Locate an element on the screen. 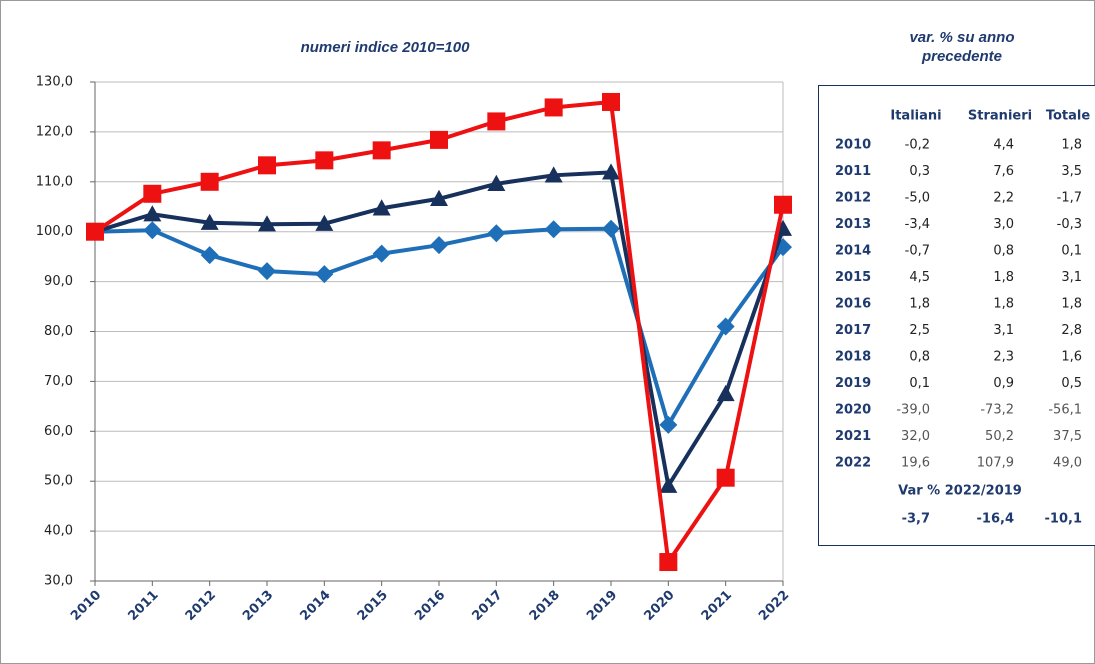  row-year: 2017 is located at coordinates (853, 330).